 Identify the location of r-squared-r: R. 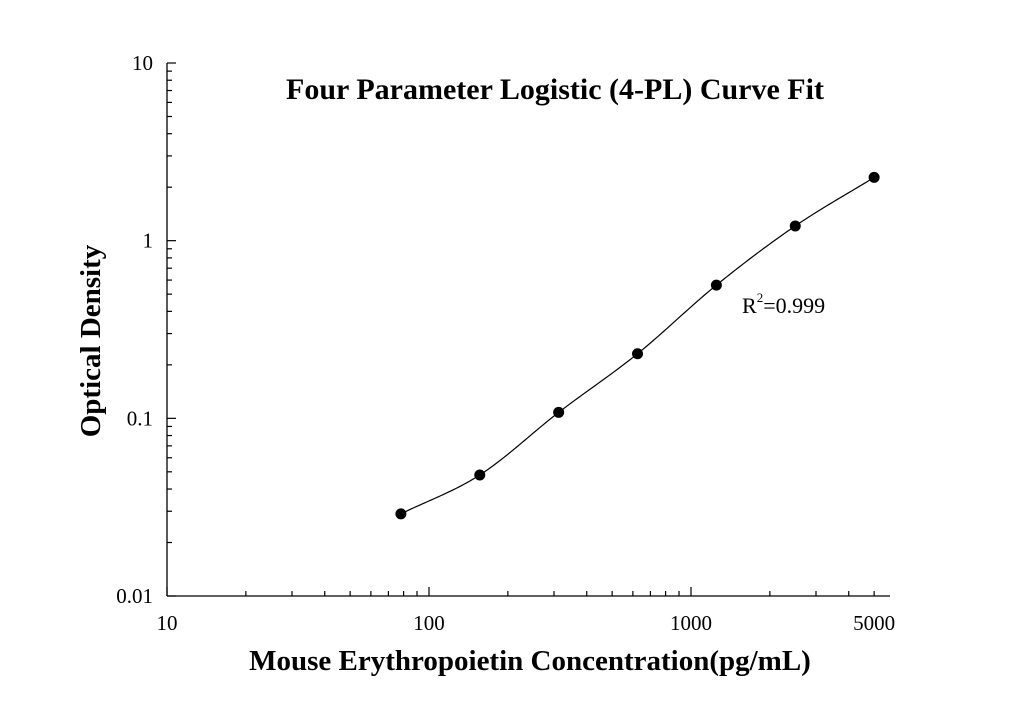
(749, 305).